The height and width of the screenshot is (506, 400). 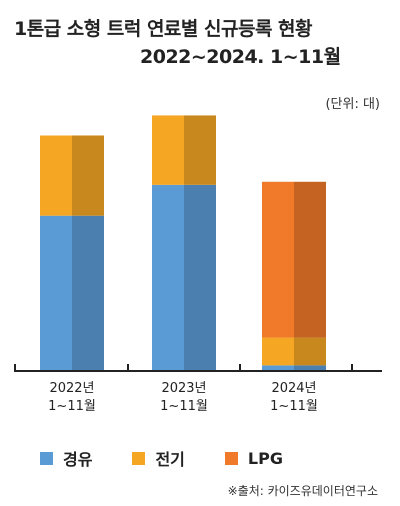 I want to click on bar-segment-electric-2023, so click(x=184, y=150).